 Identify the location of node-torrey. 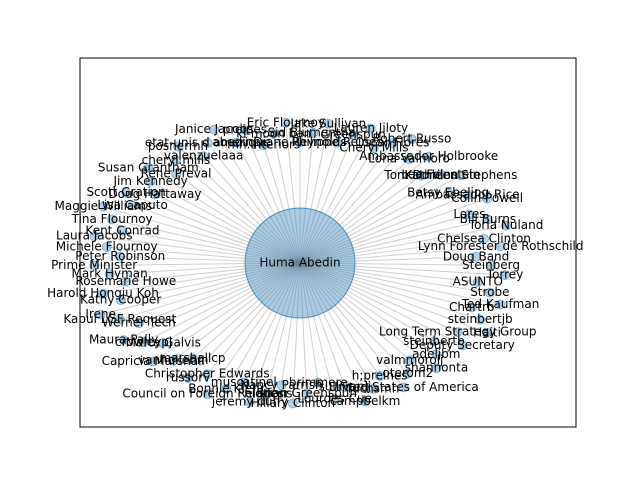
(505, 275).